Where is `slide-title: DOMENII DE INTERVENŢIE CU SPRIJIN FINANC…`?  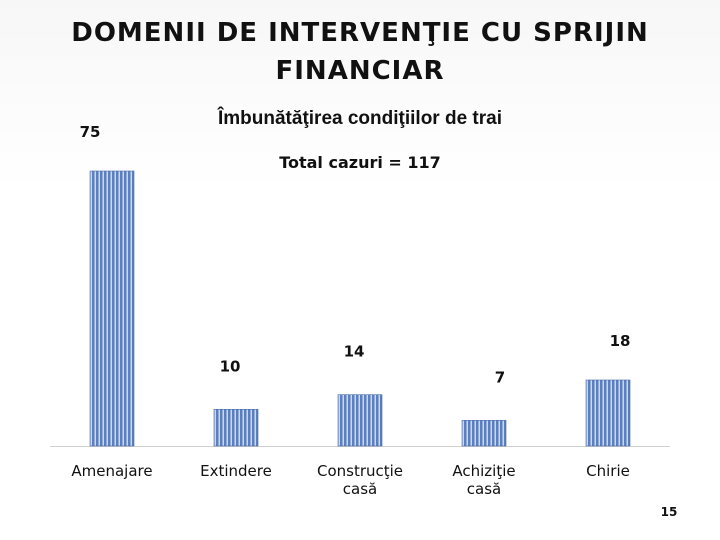 slide-title: DOMENII DE INTERVENŢIE CU SPRIJIN FINANC… is located at coordinates (360, 52).